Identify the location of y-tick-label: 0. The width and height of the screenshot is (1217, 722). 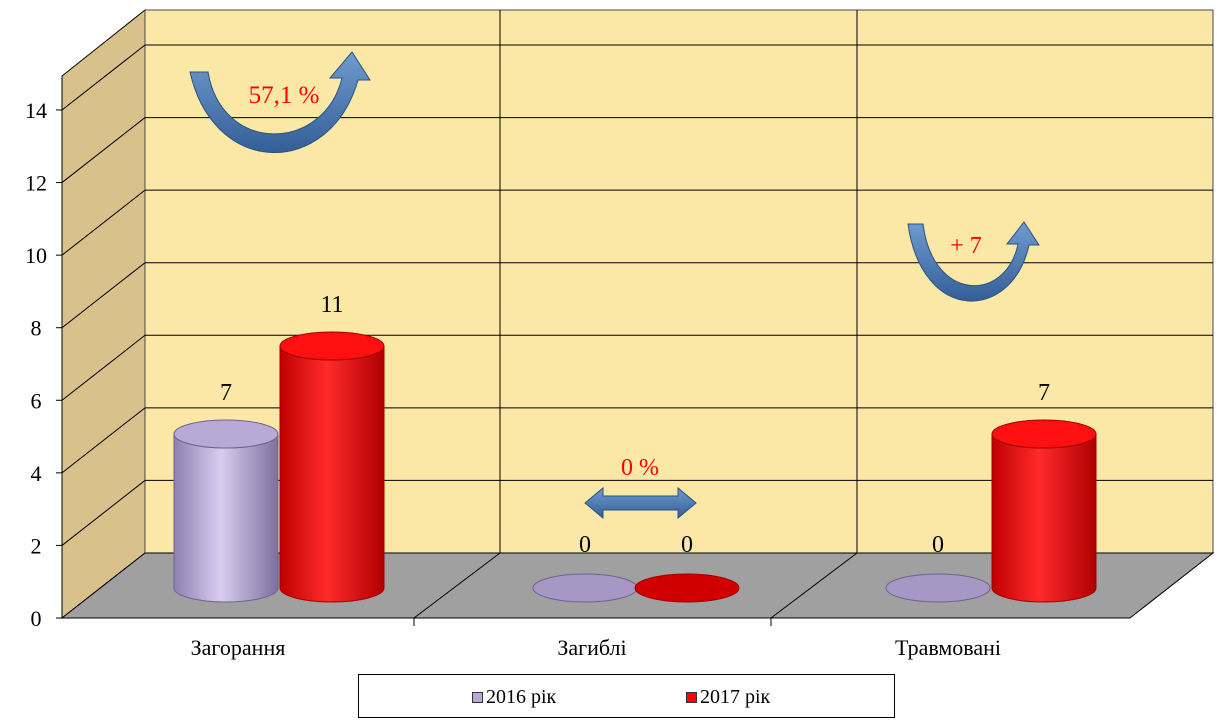
(36, 618).